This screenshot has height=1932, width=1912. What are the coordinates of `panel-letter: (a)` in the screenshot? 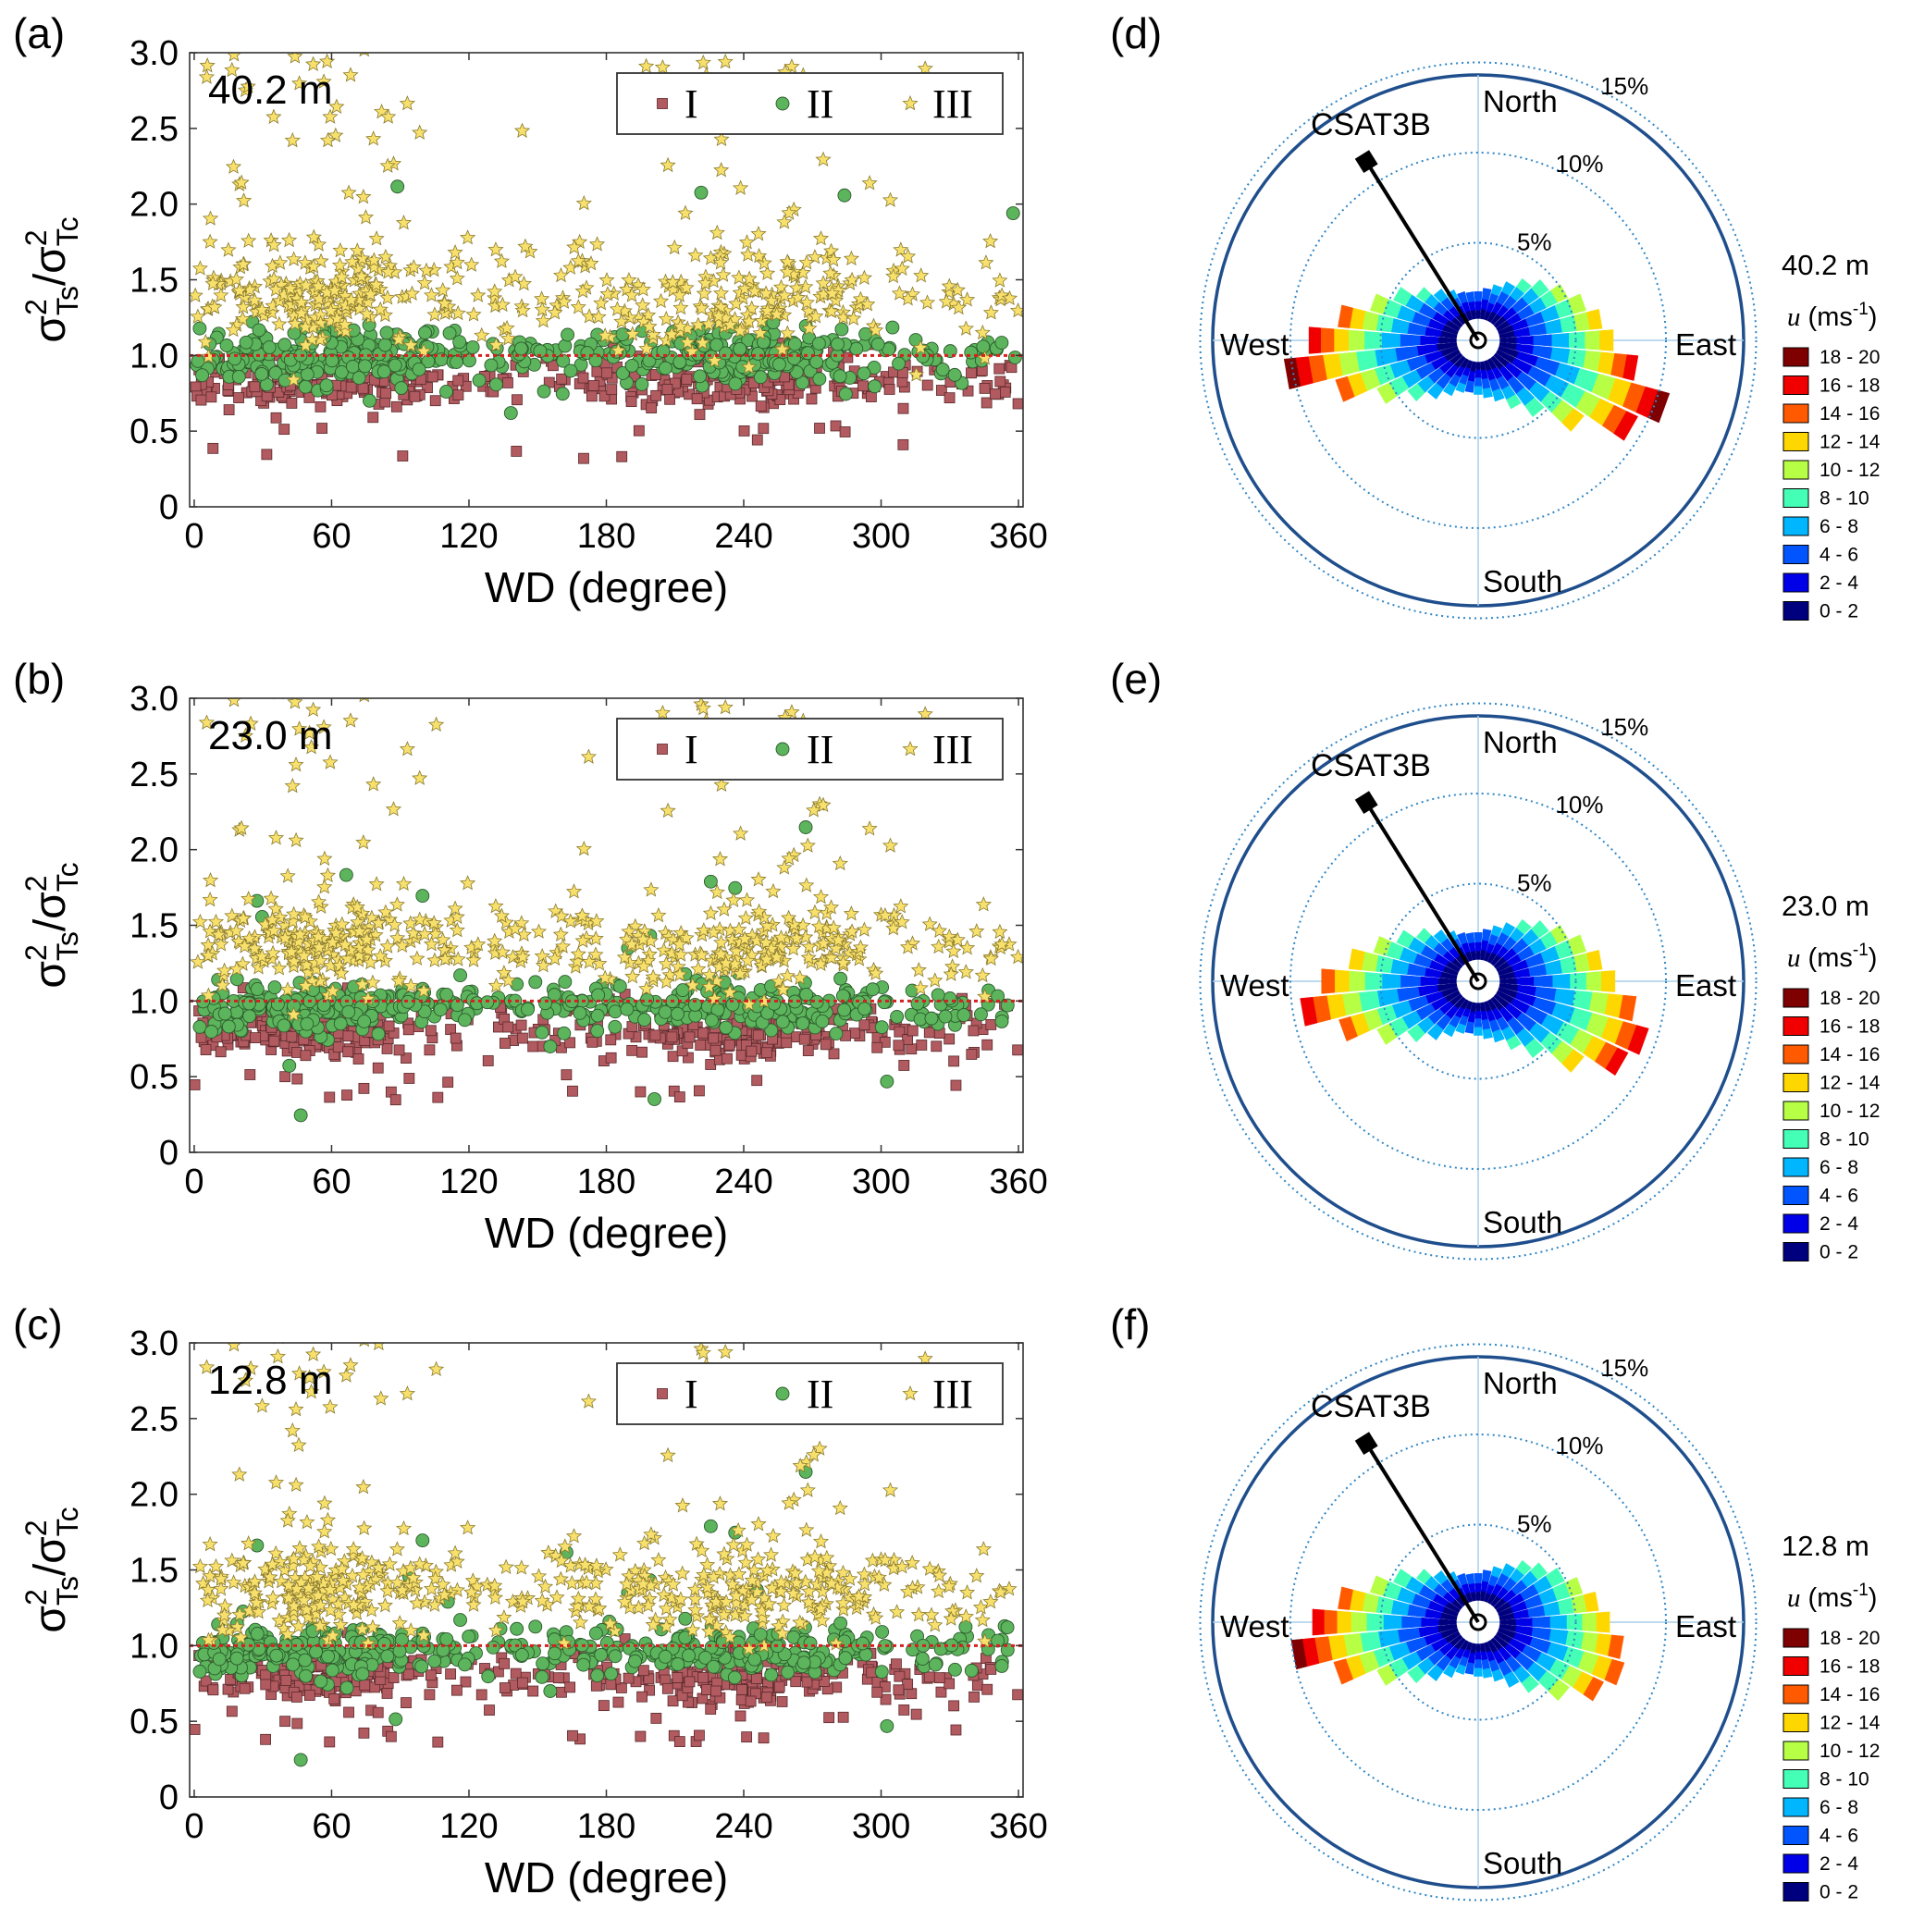 It's located at (39, 33).